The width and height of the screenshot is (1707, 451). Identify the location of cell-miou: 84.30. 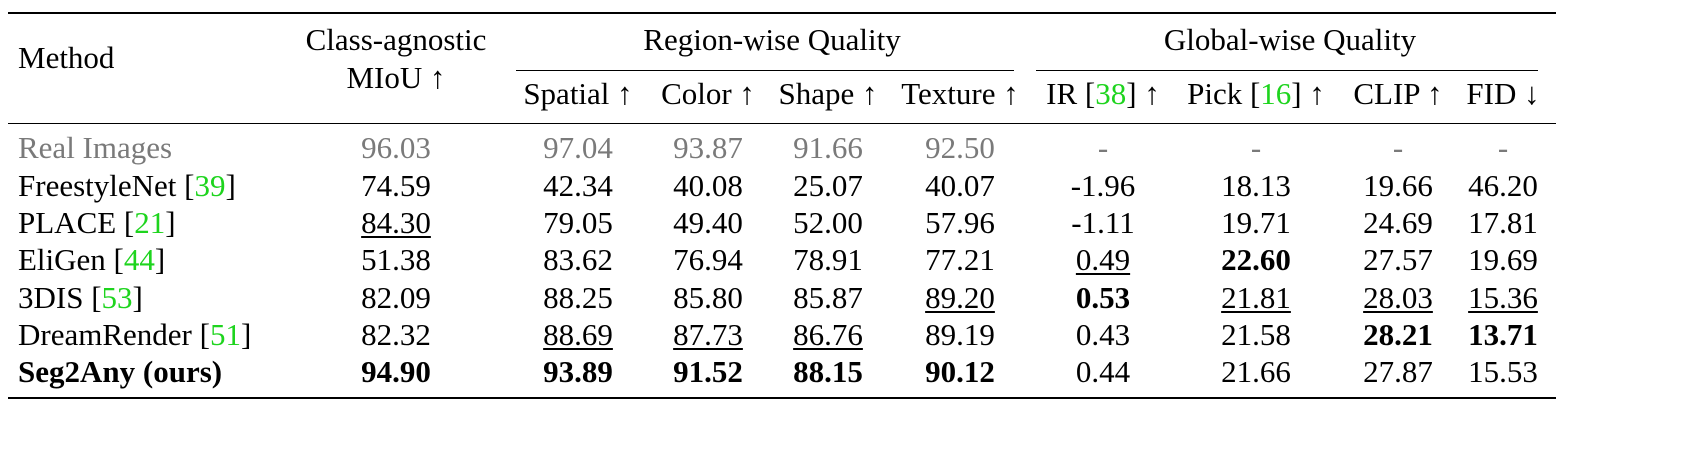
(396, 222).